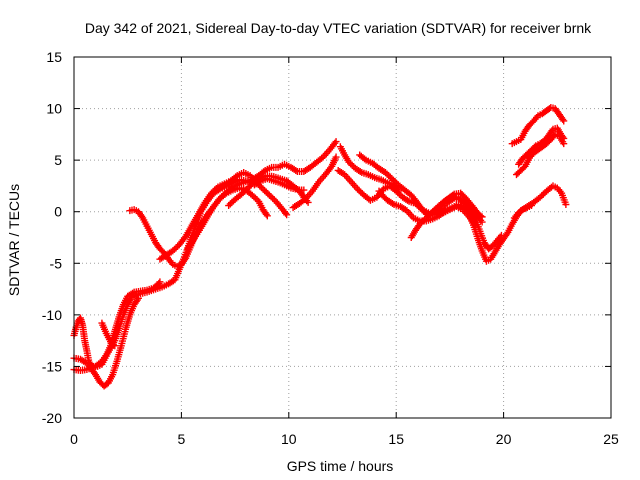 This screenshot has height=480, width=640. I want to click on x-tick-label: 10, so click(289, 439).